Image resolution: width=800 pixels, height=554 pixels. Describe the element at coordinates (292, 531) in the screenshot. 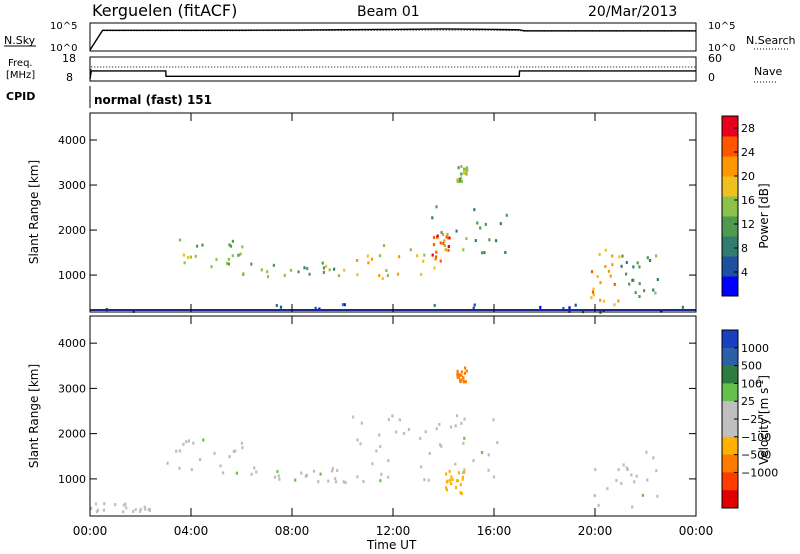

I see `x-tick-label: 08:00` at that location.